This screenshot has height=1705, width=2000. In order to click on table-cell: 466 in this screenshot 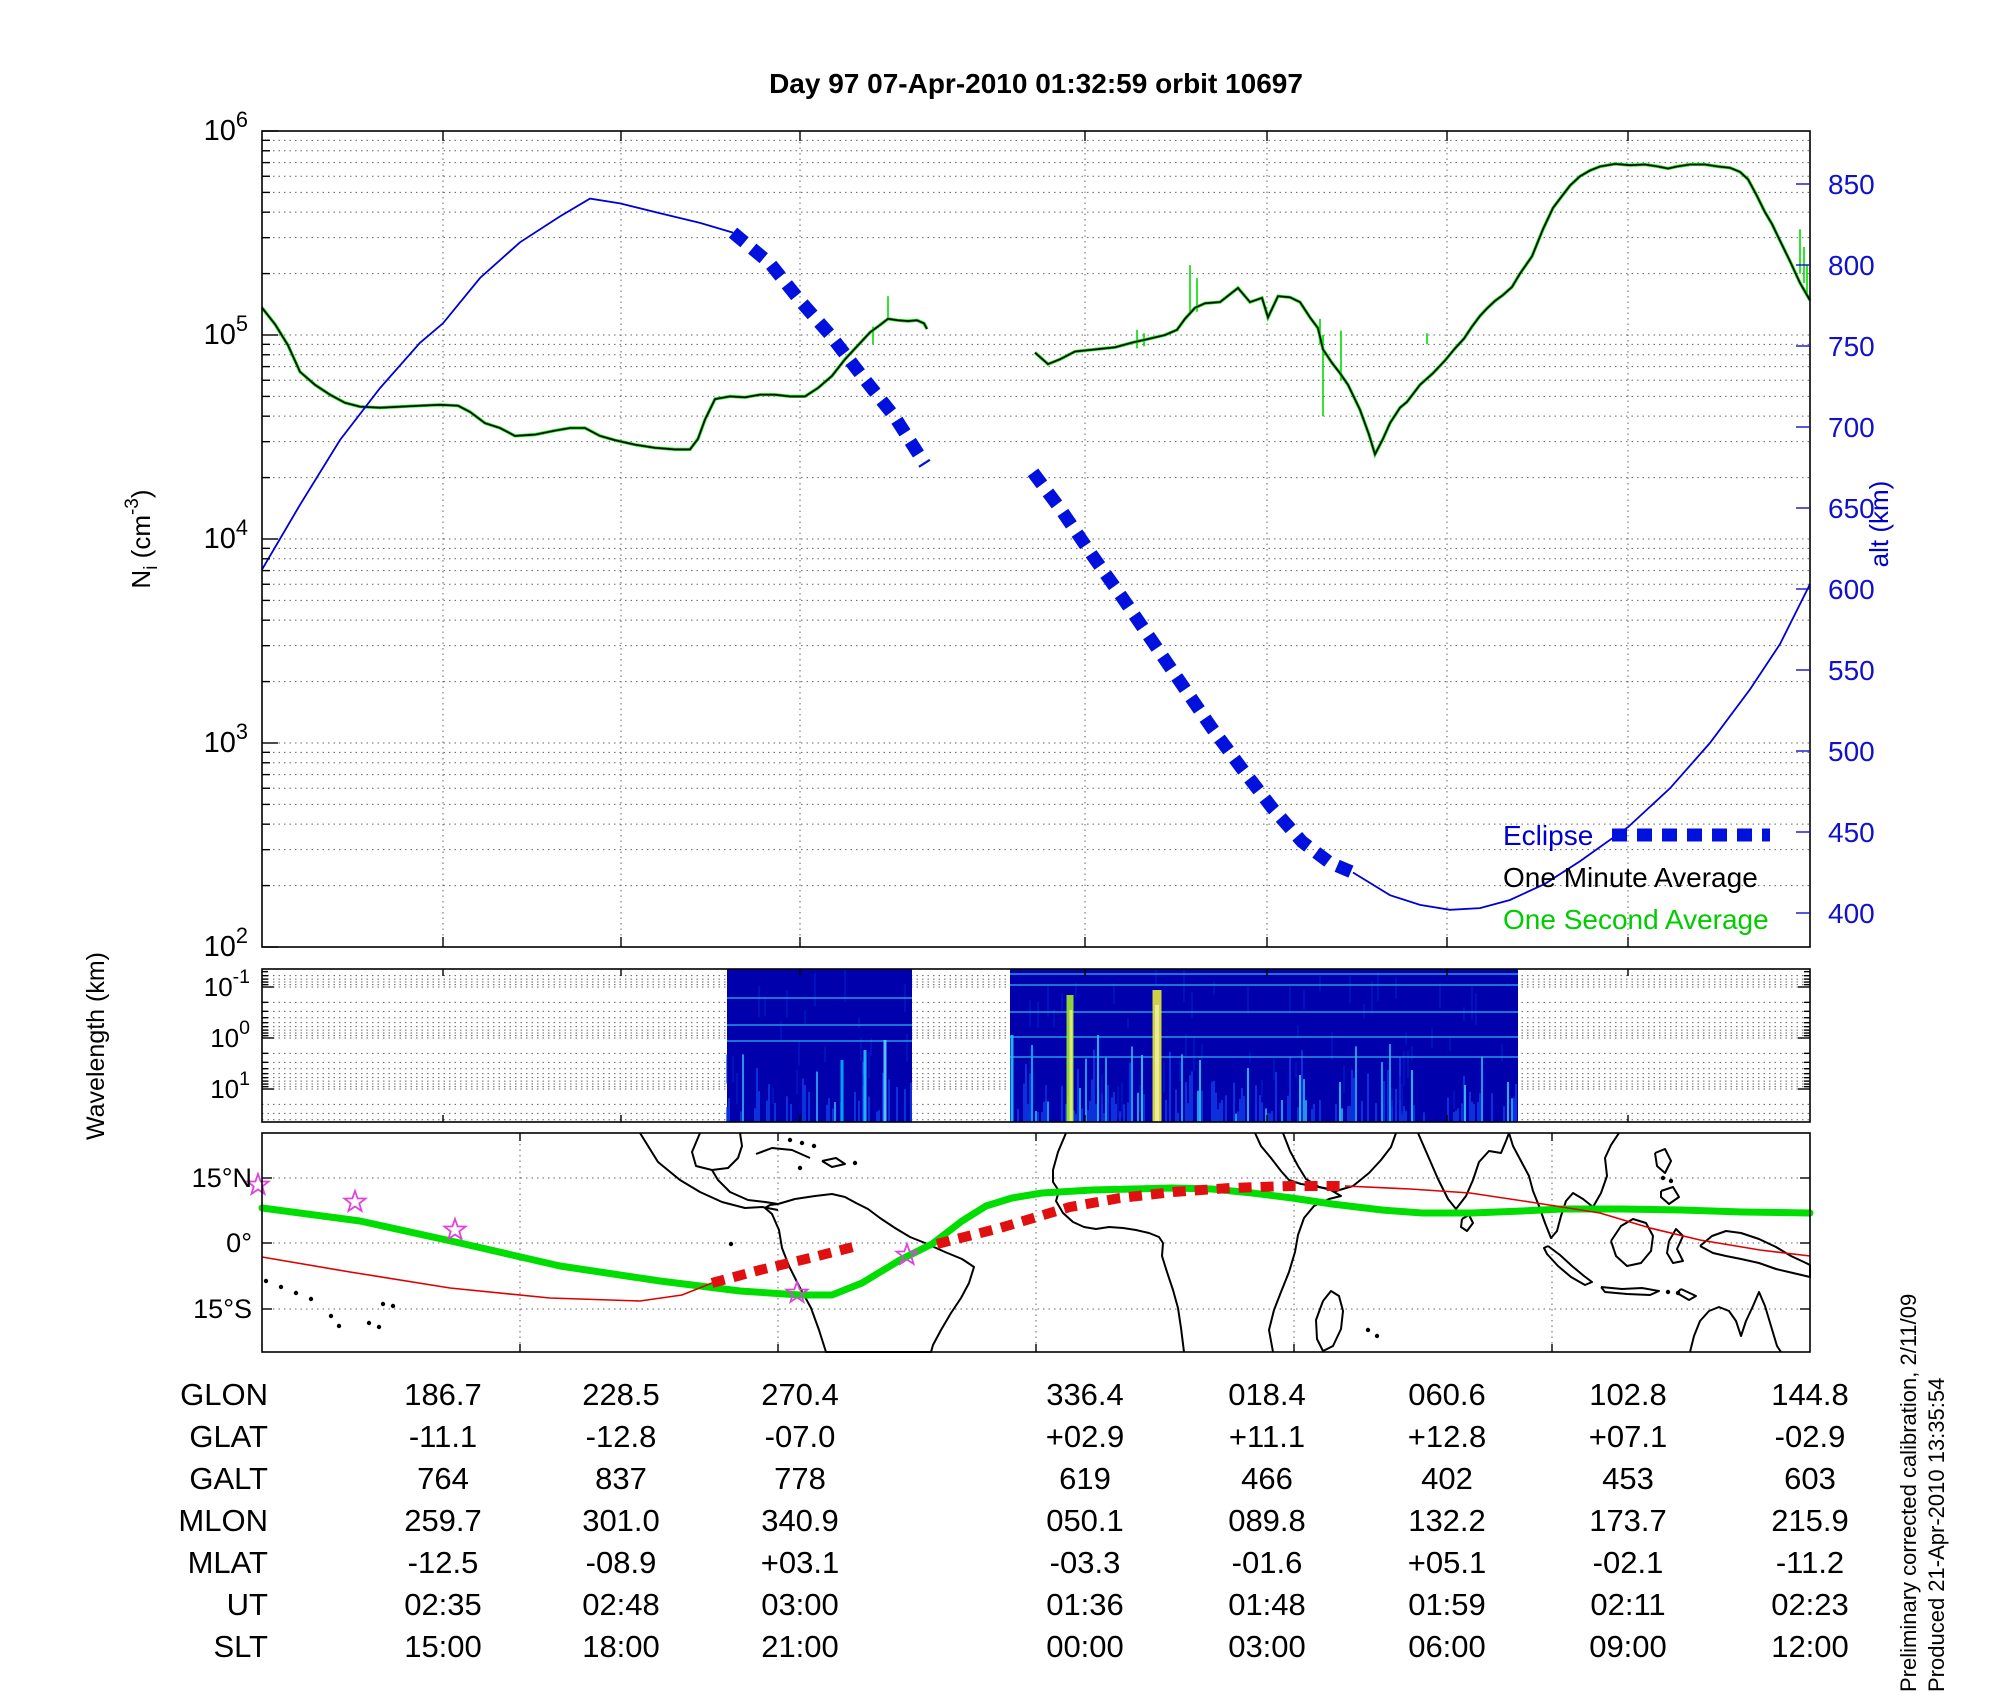, I will do `click(1267, 1478)`.